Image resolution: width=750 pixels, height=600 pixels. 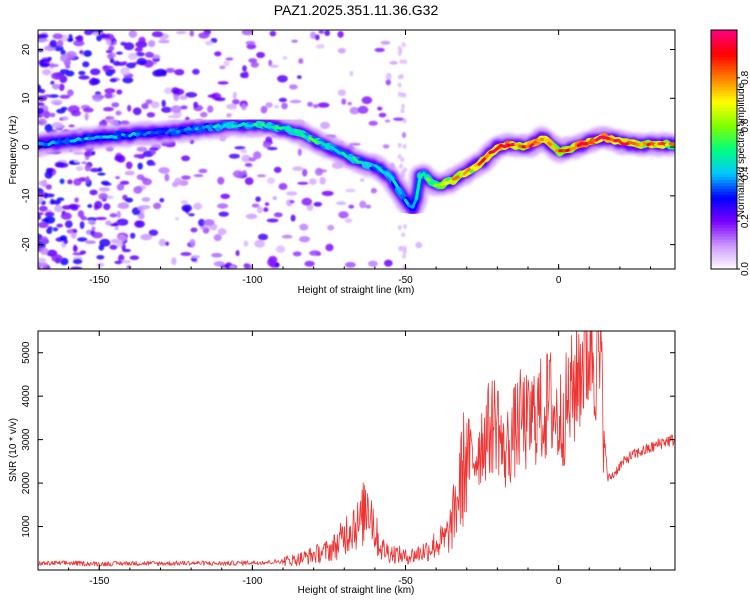 What do you see at coordinates (559, 581) in the screenshot?
I see `snr-x-tick-label: 0` at bounding box center [559, 581].